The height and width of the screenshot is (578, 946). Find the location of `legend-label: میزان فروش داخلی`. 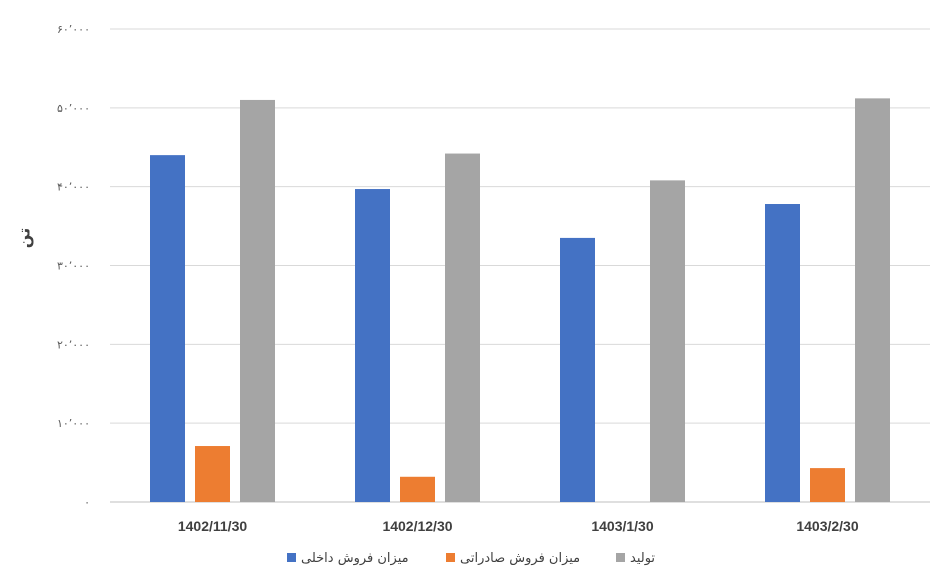

legend-label: میزان فروش داخلی is located at coordinates (355, 558).